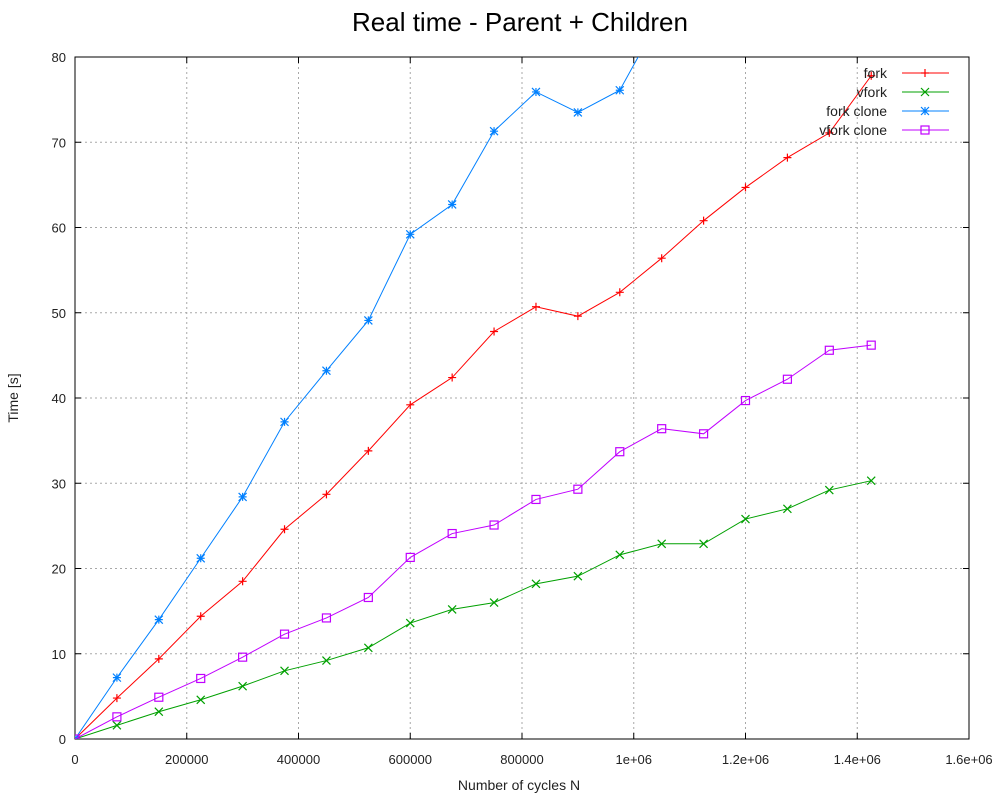 The width and height of the screenshot is (1000, 800). Describe the element at coordinates (59, 398) in the screenshot. I see `y-tick-label: 40` at that location.